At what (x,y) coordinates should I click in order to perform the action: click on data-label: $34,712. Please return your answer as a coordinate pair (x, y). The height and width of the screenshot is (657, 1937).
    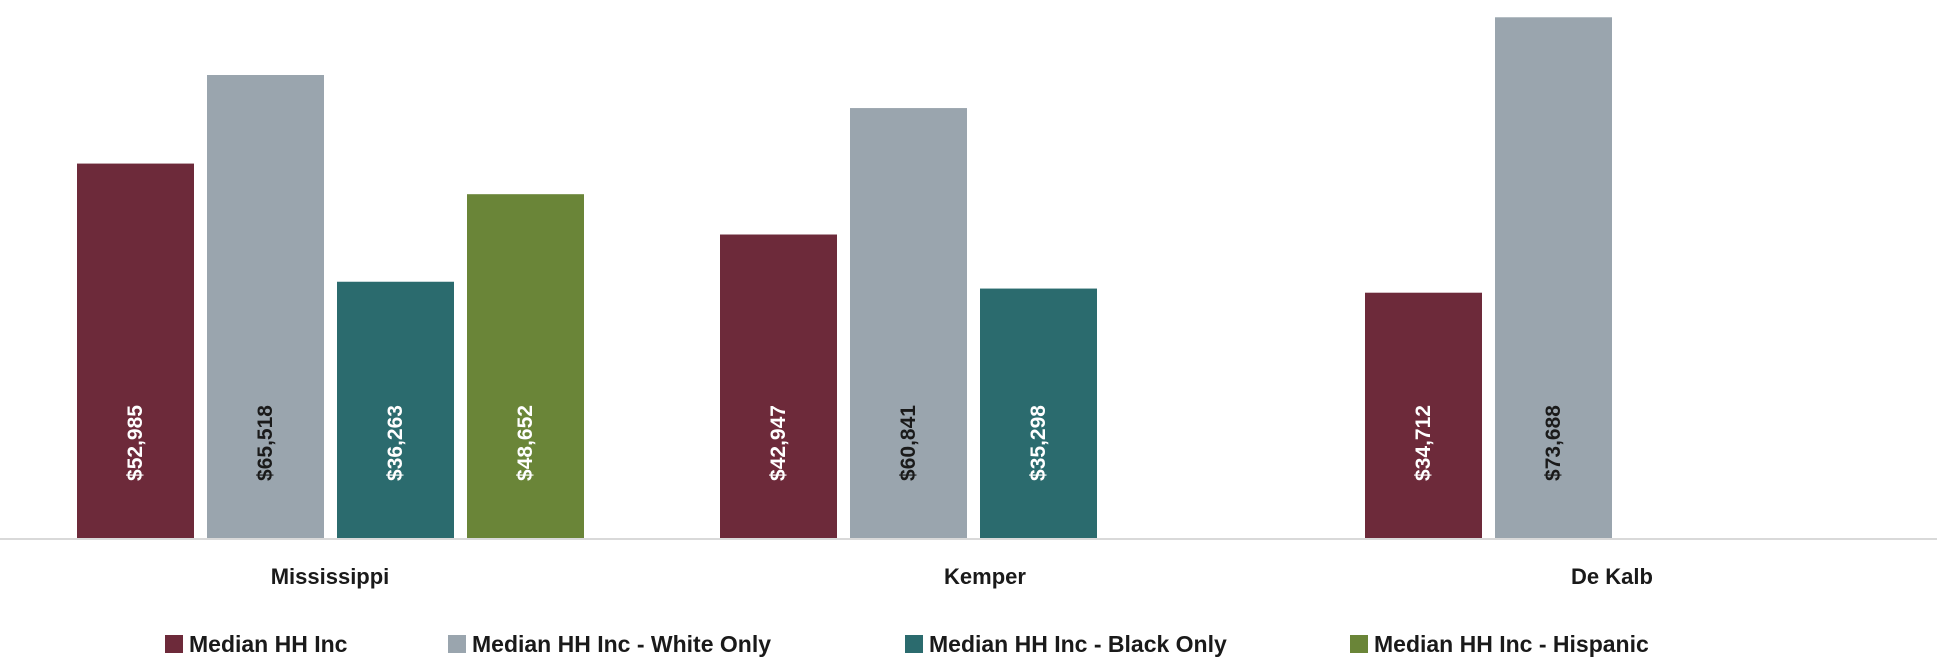
    Looking at the image, I should click on (1423, 443).